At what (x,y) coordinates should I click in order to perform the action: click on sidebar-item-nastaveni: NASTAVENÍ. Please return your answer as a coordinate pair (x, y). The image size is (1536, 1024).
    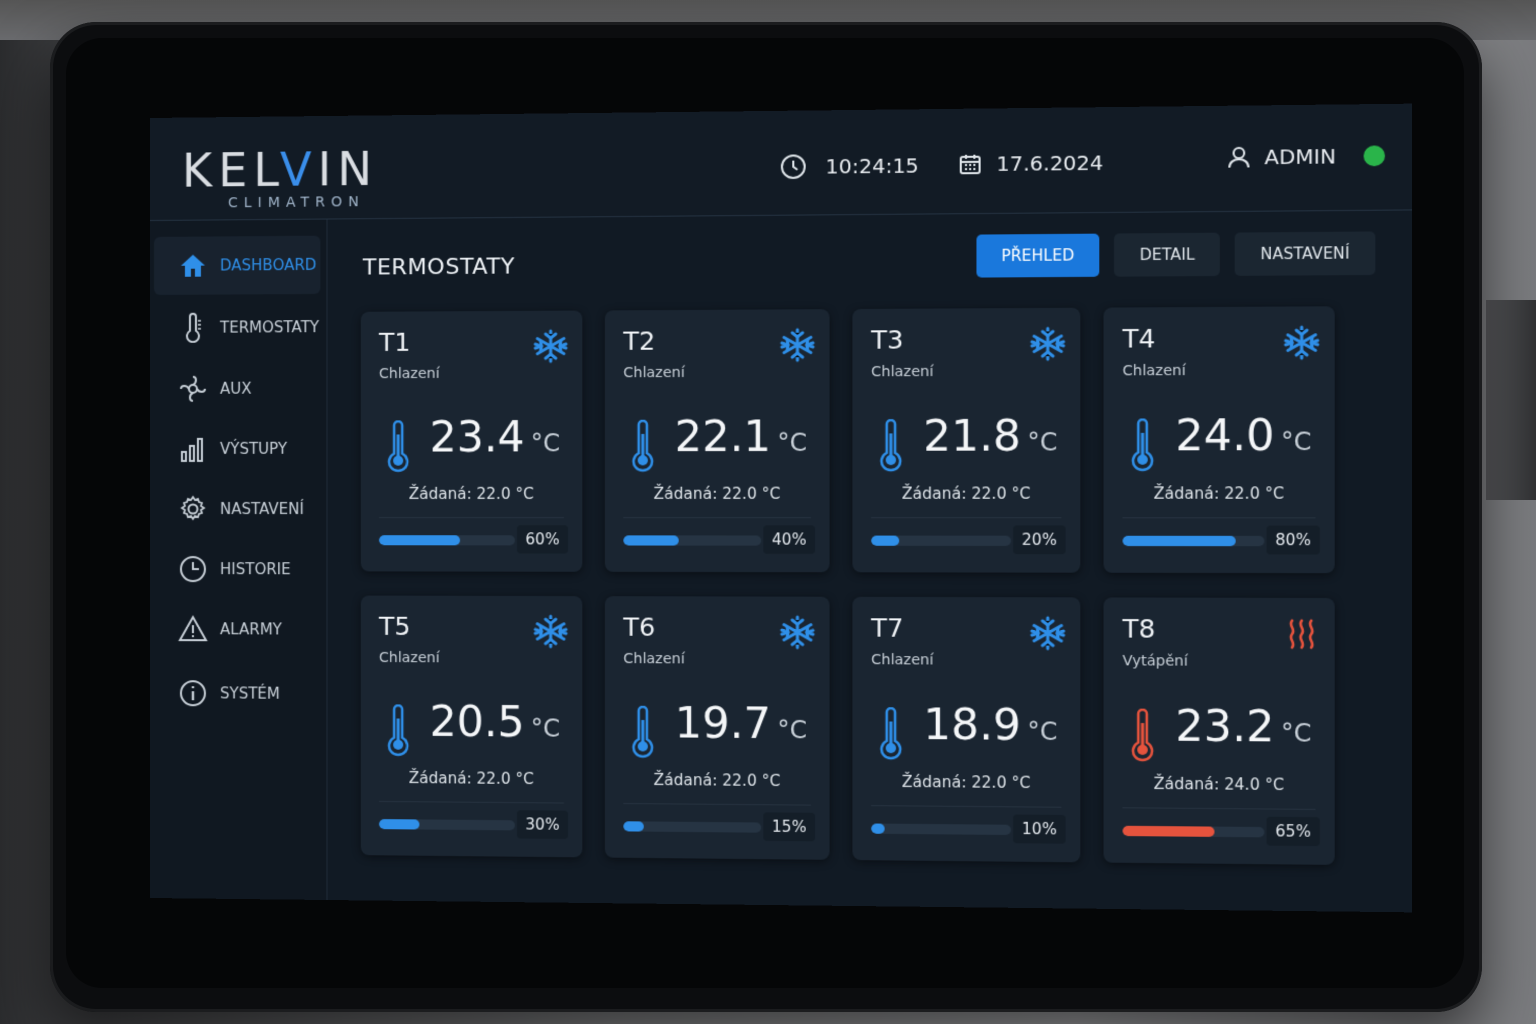
    Looking at the image, I should click on (237, 509).